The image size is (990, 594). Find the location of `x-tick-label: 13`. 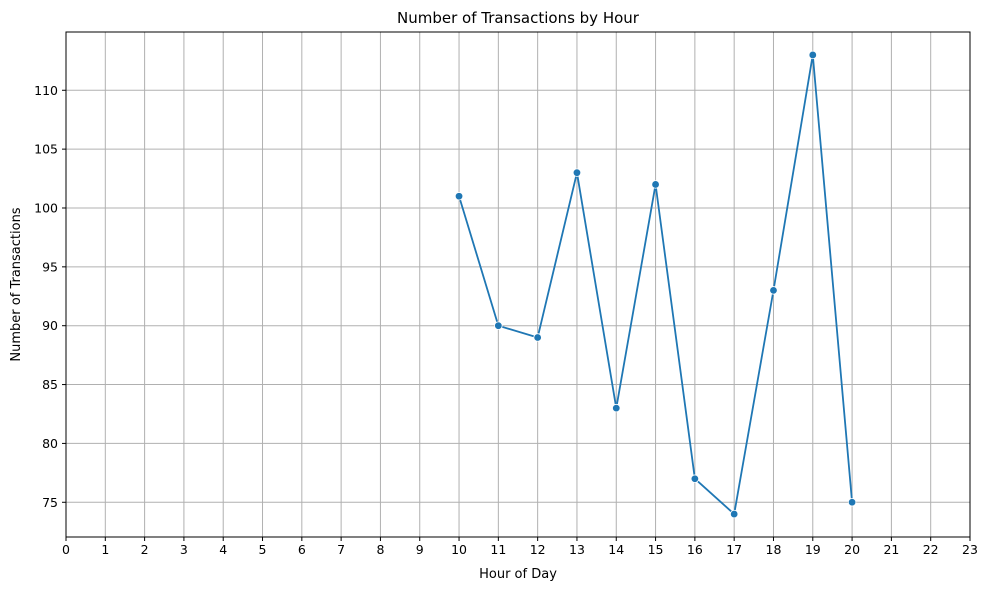

x-tick-label: 13 is located at coordinates (577, 549).